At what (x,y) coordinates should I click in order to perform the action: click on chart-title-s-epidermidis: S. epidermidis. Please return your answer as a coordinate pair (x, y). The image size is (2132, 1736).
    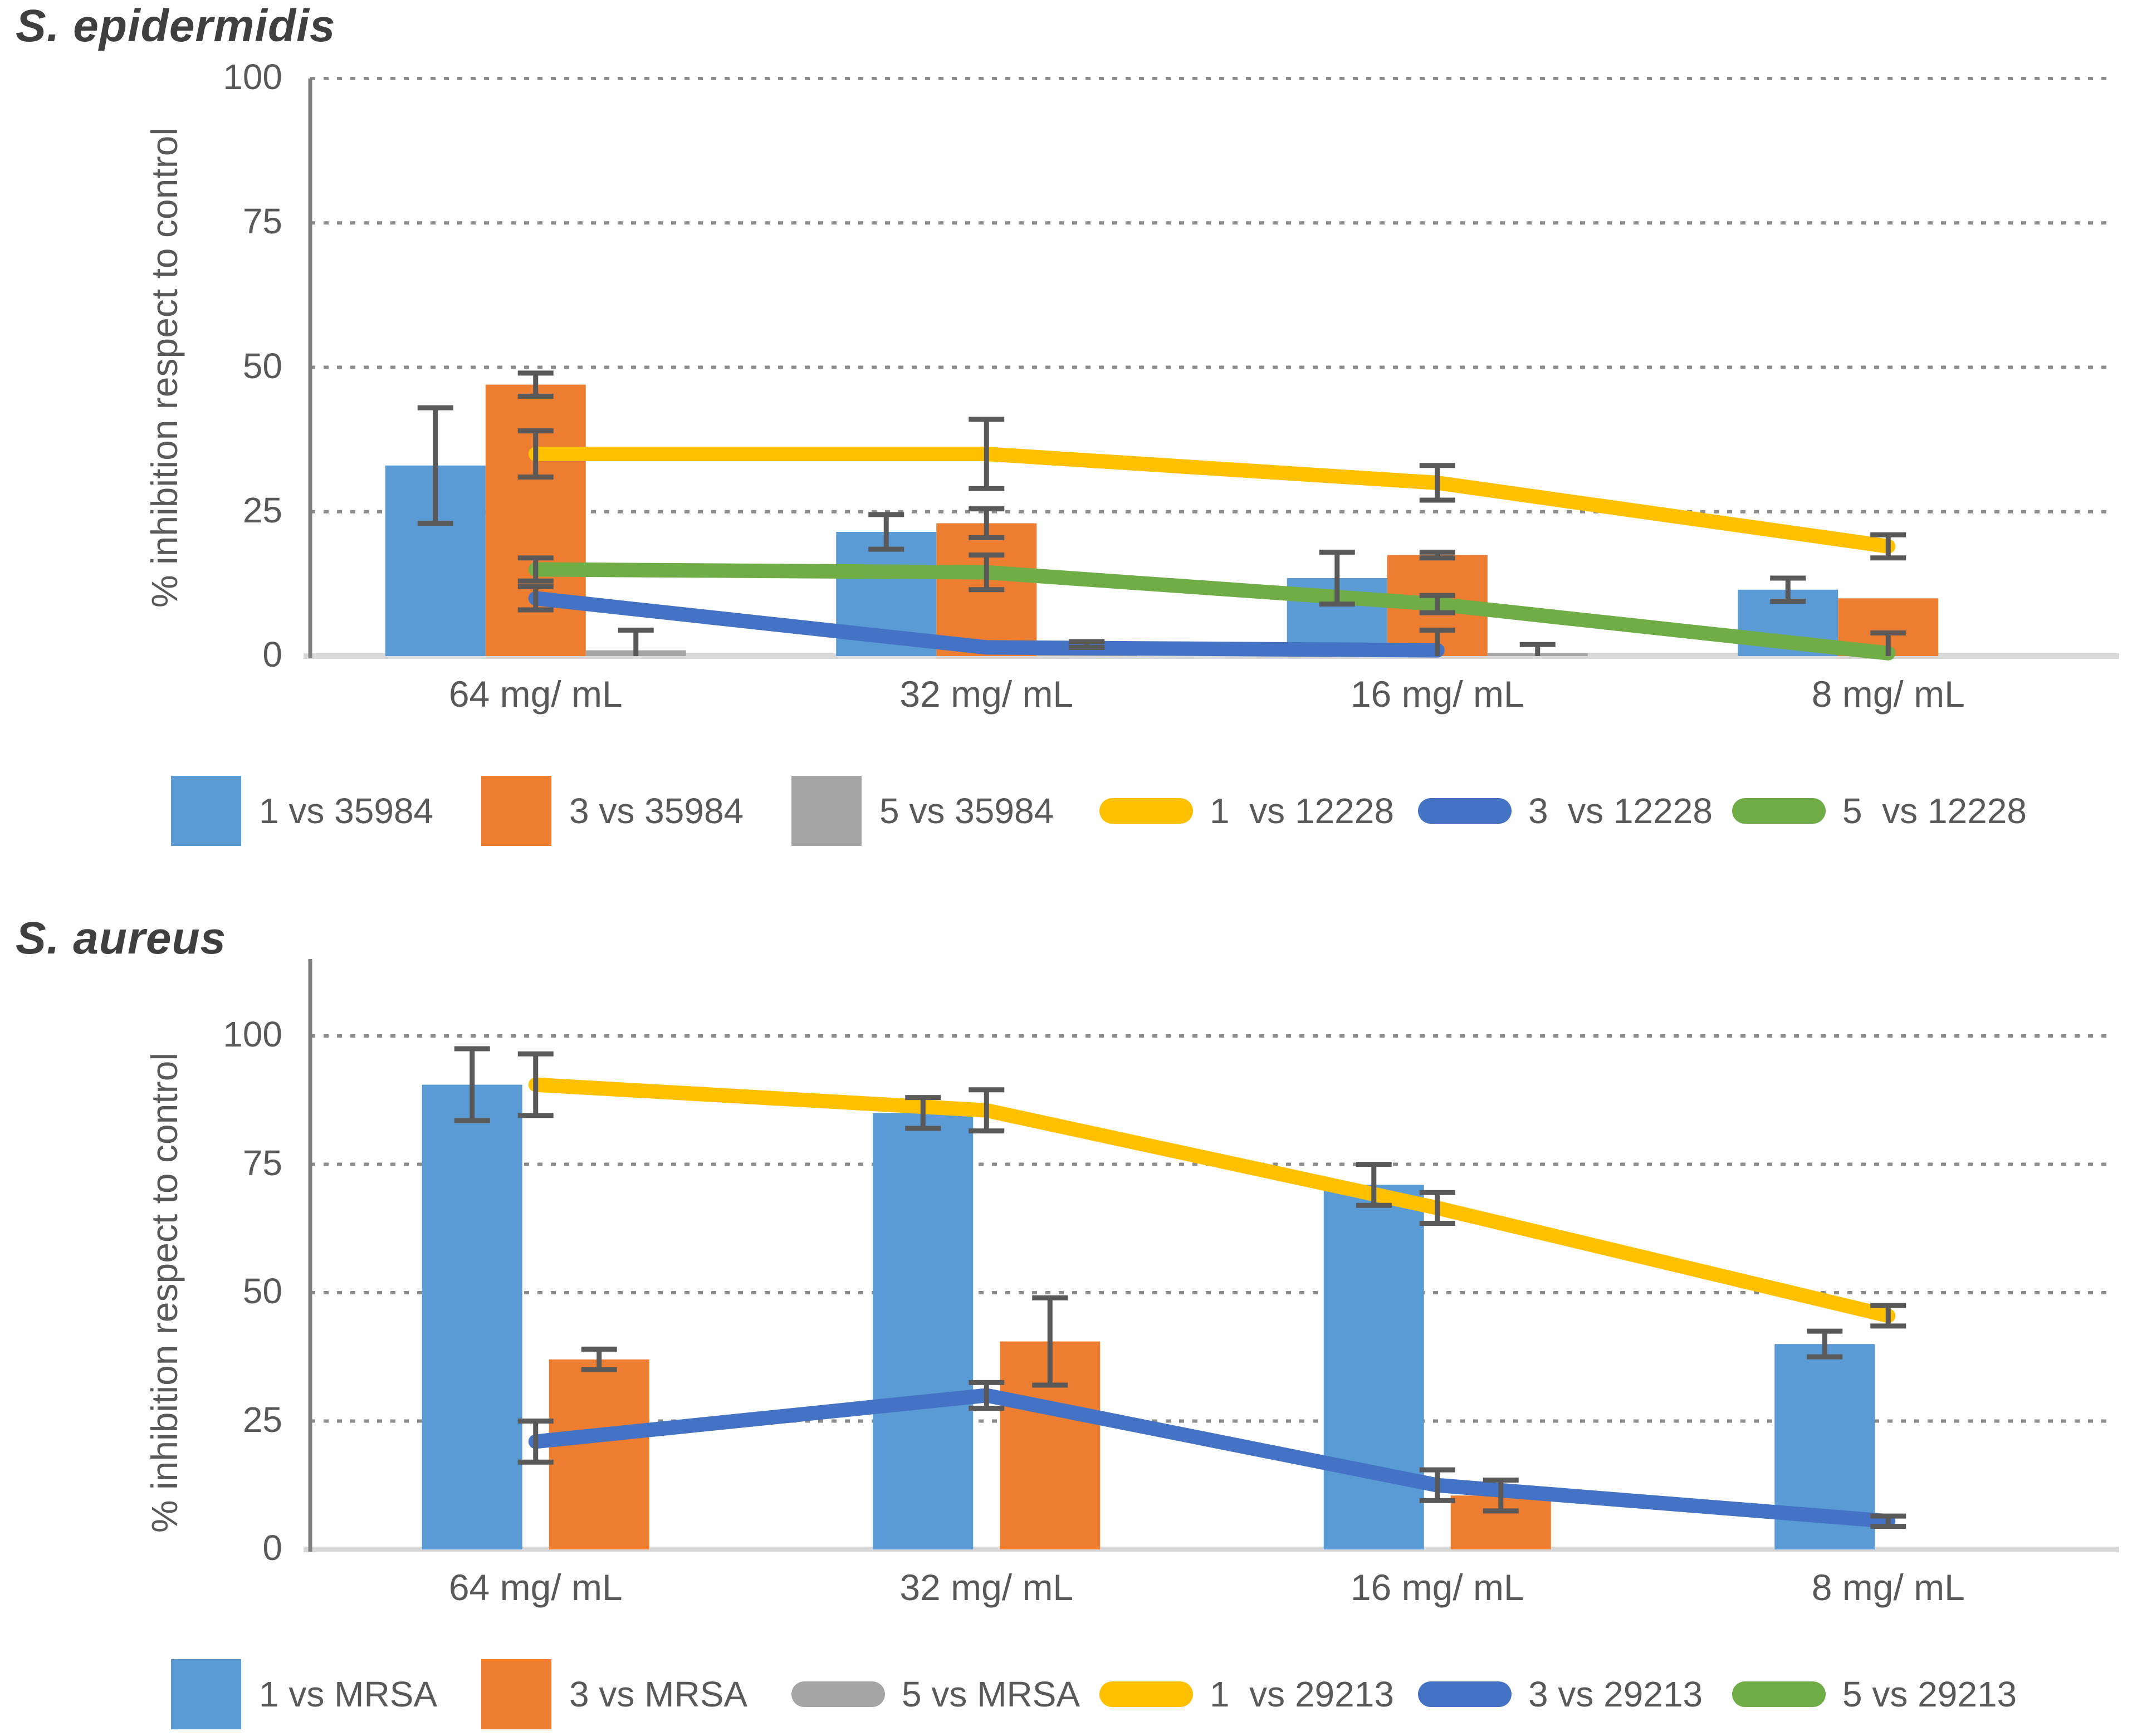
    Looking at the image, I should click on (176, 26).